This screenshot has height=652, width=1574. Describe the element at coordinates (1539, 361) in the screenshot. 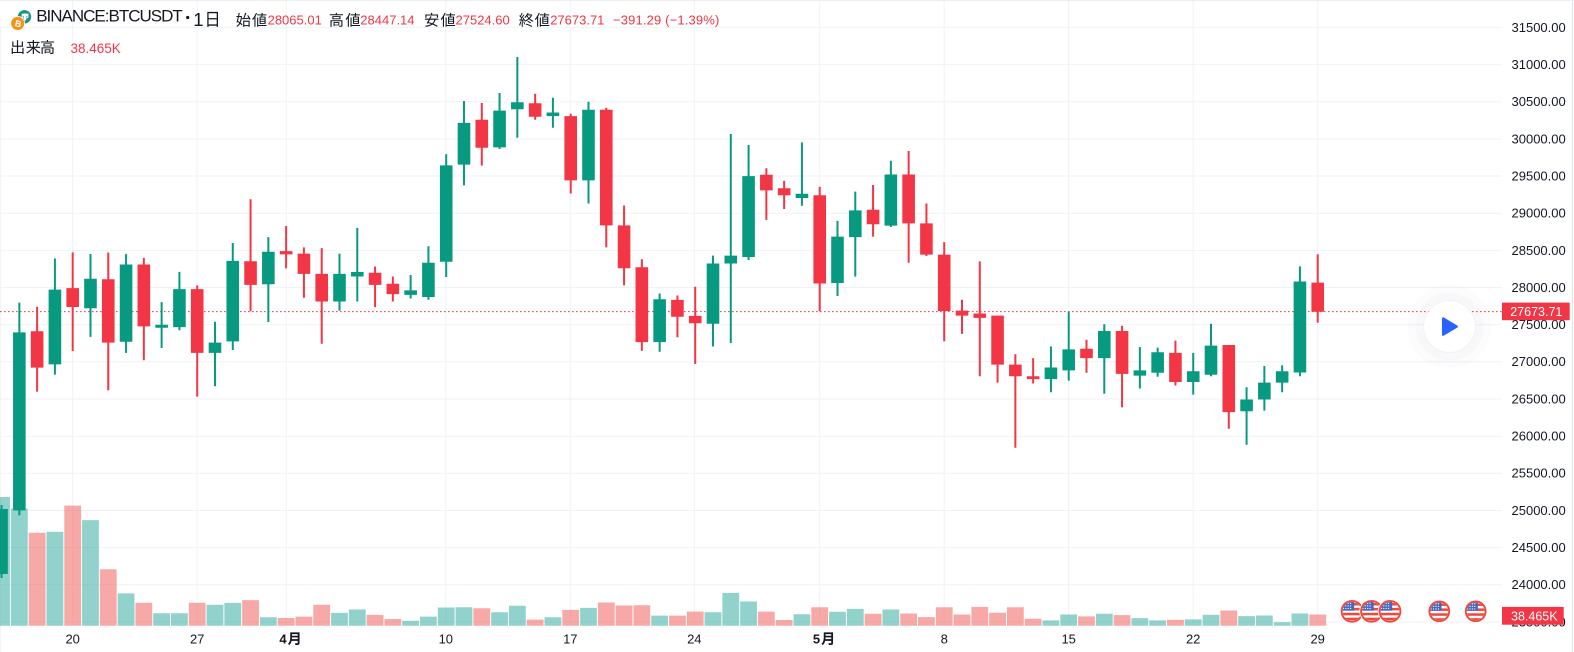

I see `svg-text: 27000.00` at that location.